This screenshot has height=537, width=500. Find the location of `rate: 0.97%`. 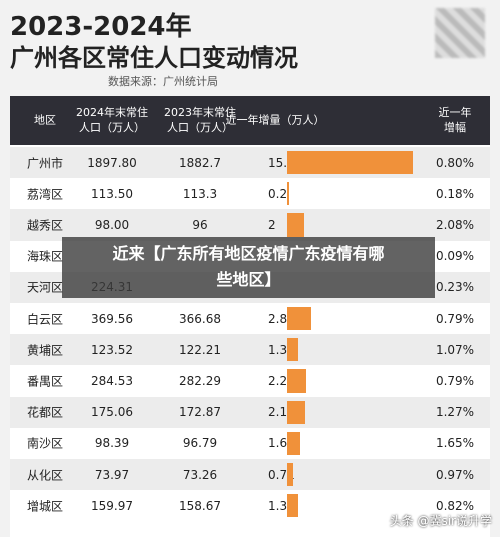

rate: 0.97% is located at coordinates (455, 474).